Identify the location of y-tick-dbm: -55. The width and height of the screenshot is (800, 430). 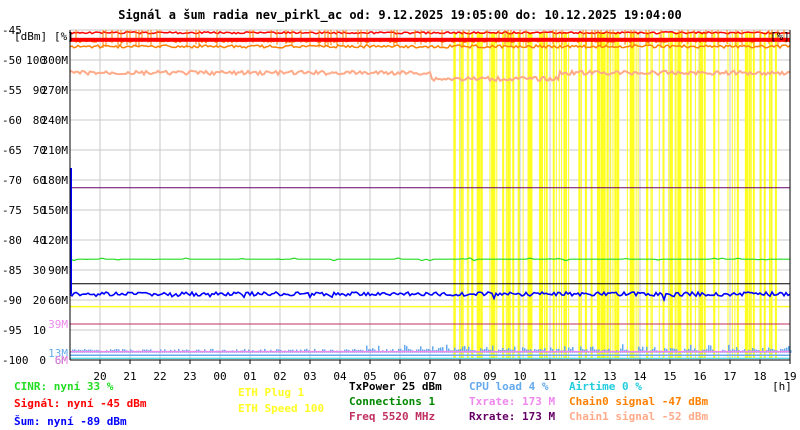
(12, 90).